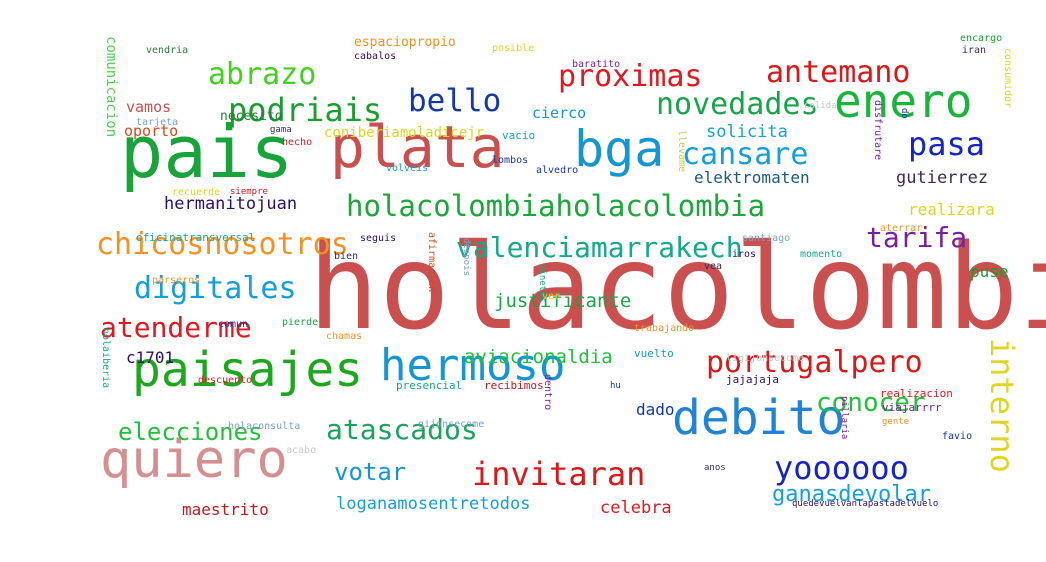  Describe the element at coordinates (865, 504) in the screenshot. I see `word: quedevuelvanlapastadelvuelo` at that location.